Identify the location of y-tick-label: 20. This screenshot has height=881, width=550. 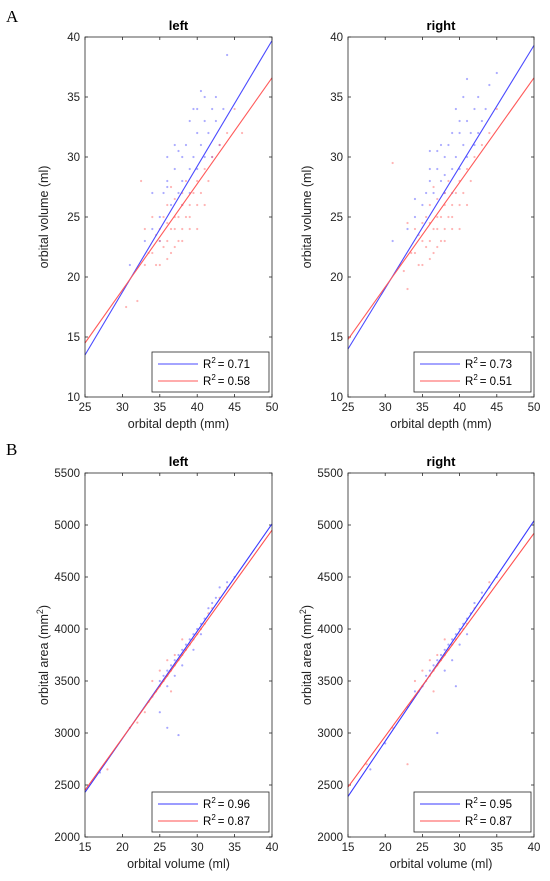
(336, 278).